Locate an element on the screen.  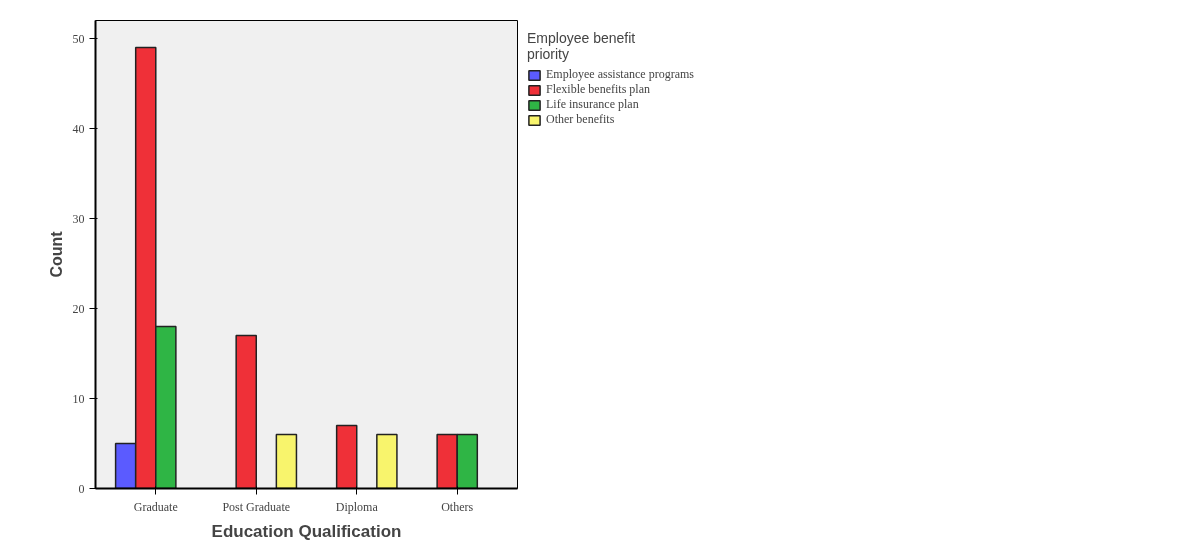
legend-label: Employee assistance programs is located at coordinates (620, 74).